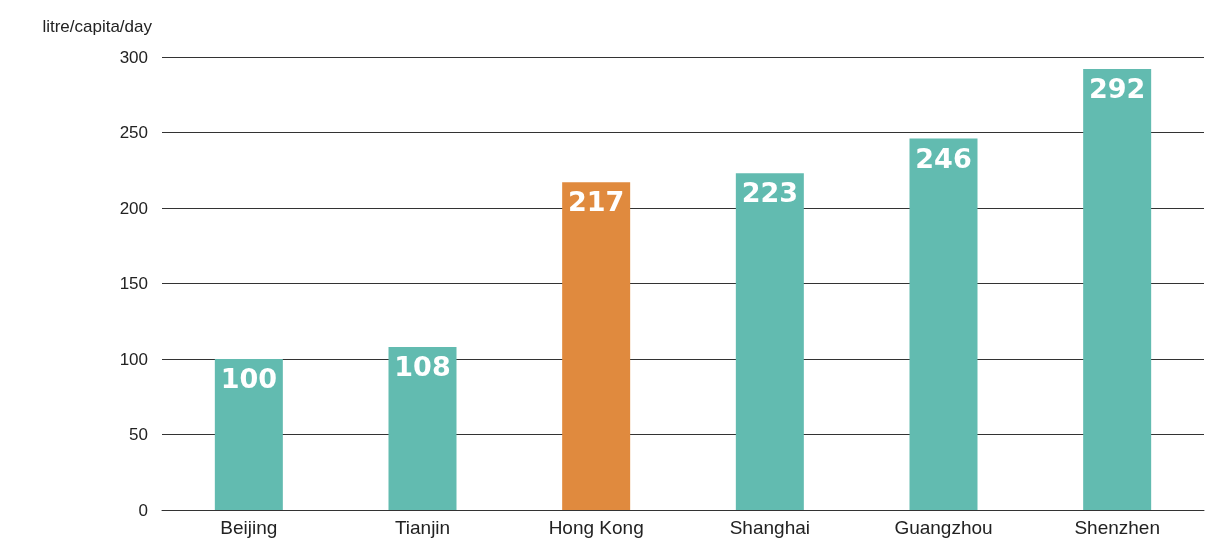  What do you see at coordinates (596, 527) in the screenshot?
I see `x-tick-label: Hong Kong` at bounding box center [596, 527].